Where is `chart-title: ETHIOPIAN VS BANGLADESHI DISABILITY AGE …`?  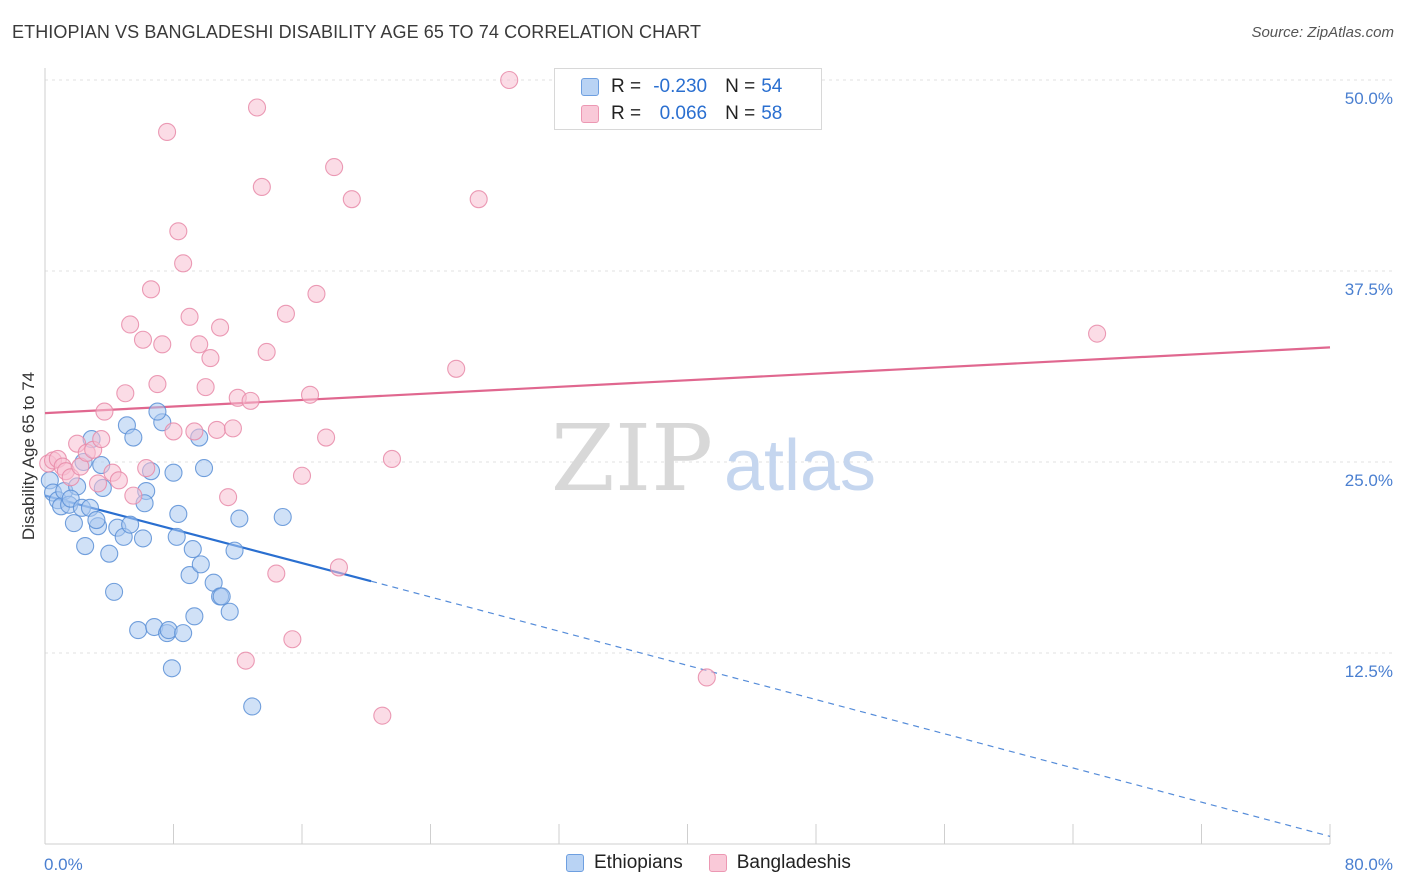
chart-title: ETHIOPIAN VS BANGLADESHI DISABILITY AGE … is located at coordinates (357, 32).